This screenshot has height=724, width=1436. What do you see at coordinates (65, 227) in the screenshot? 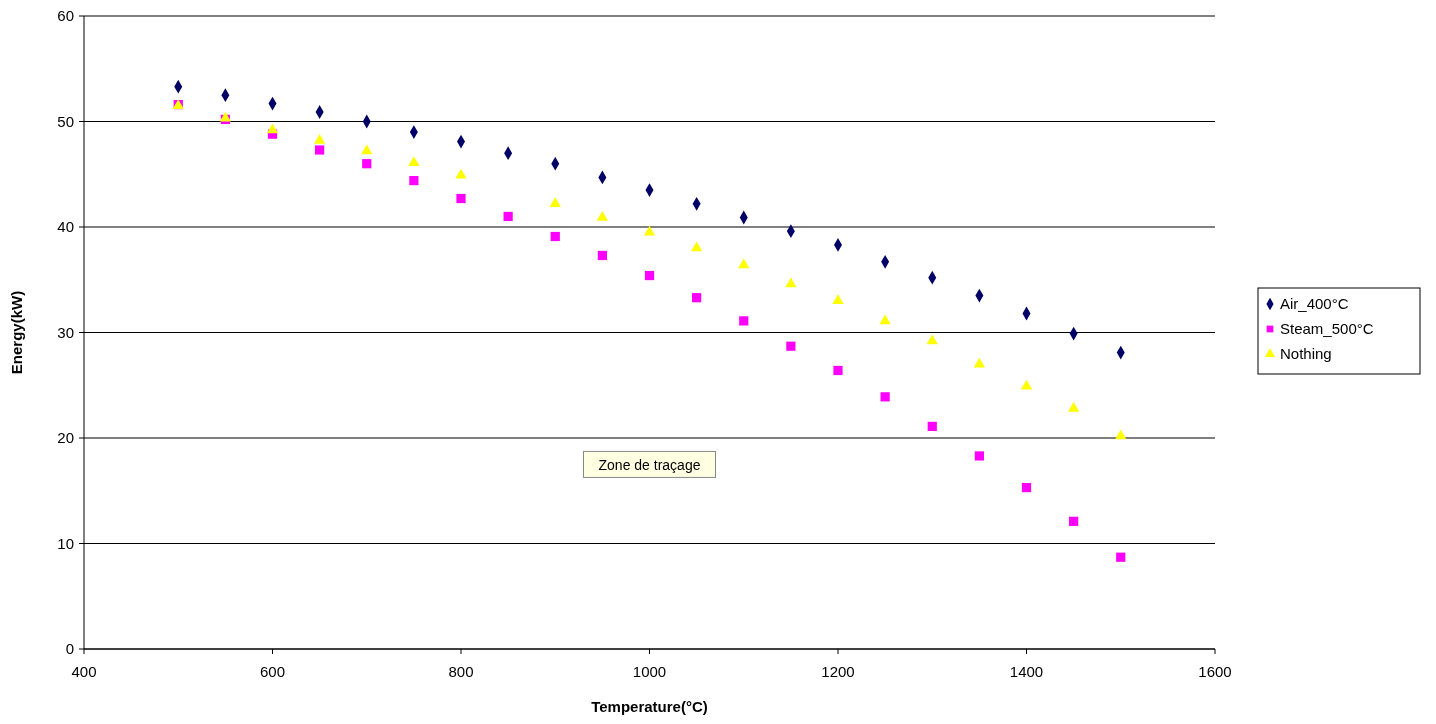
I see `y-tick-label: 40` at bounding box center [65, 227].